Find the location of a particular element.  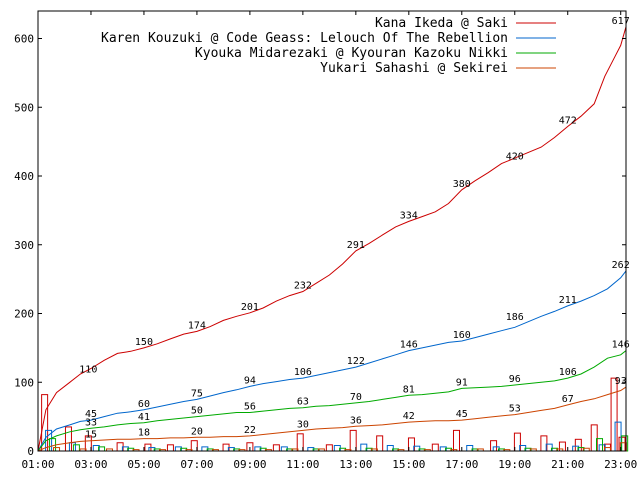

data-label: 42 is located at coordinates (409, 416).